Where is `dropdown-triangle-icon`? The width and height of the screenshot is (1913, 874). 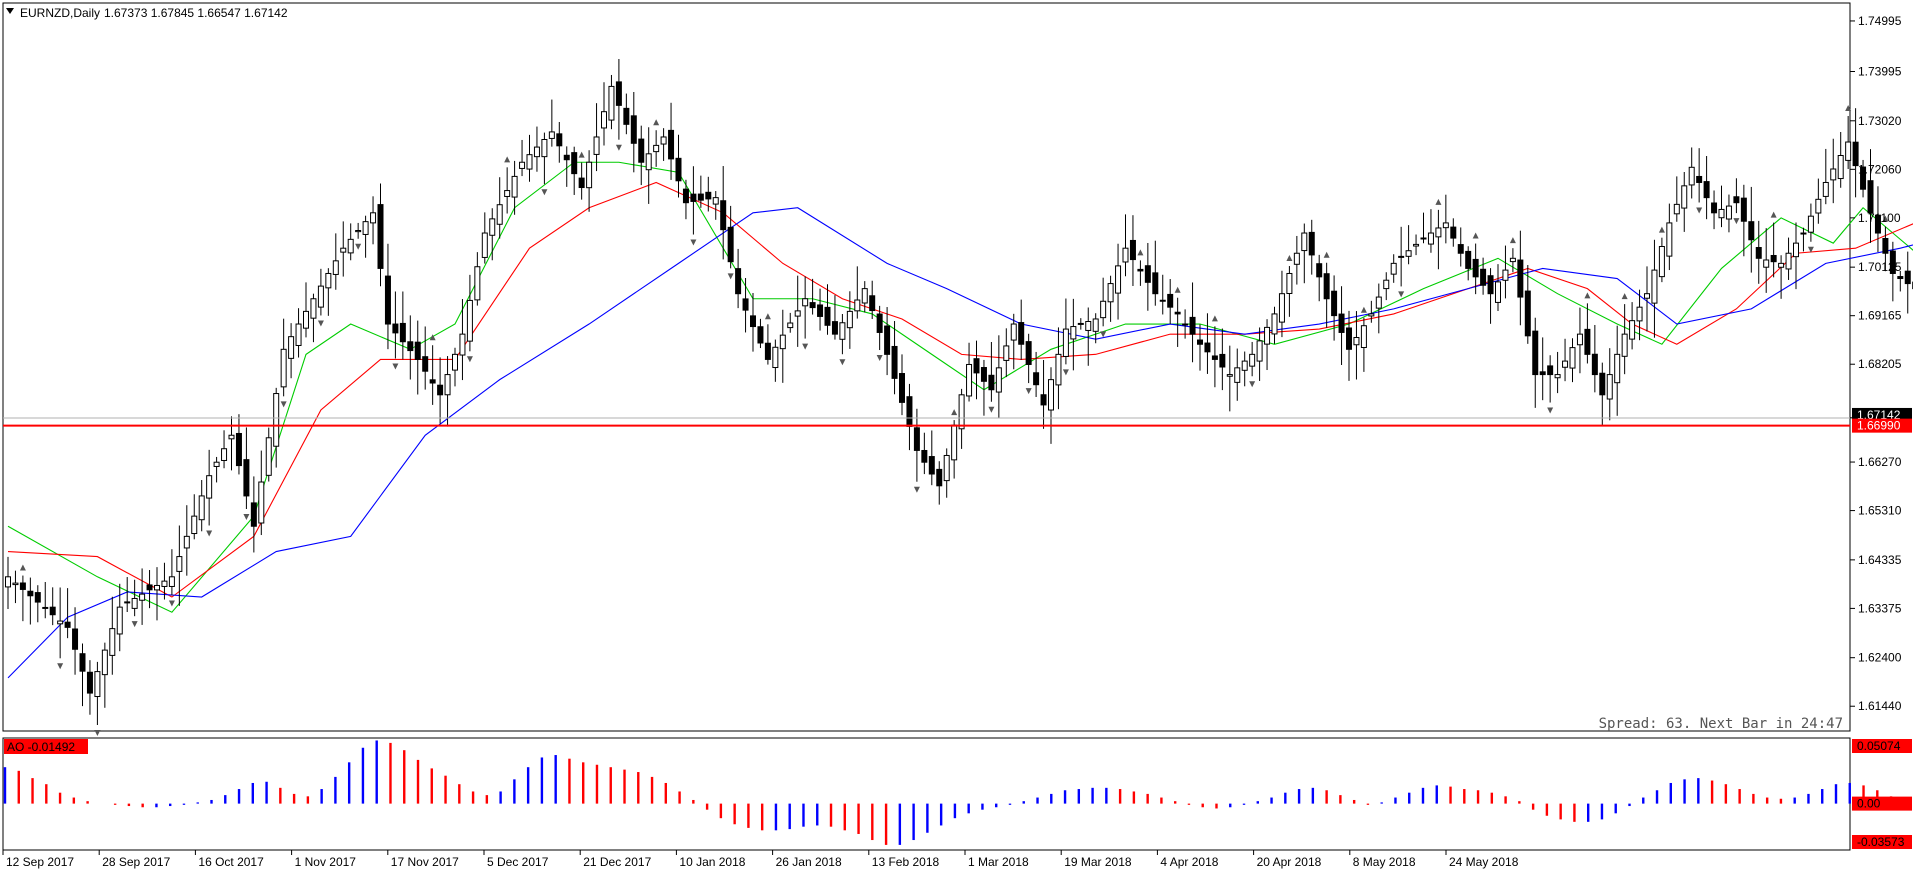
dropdown-triangle-icon is located at coordinates (10, 11).